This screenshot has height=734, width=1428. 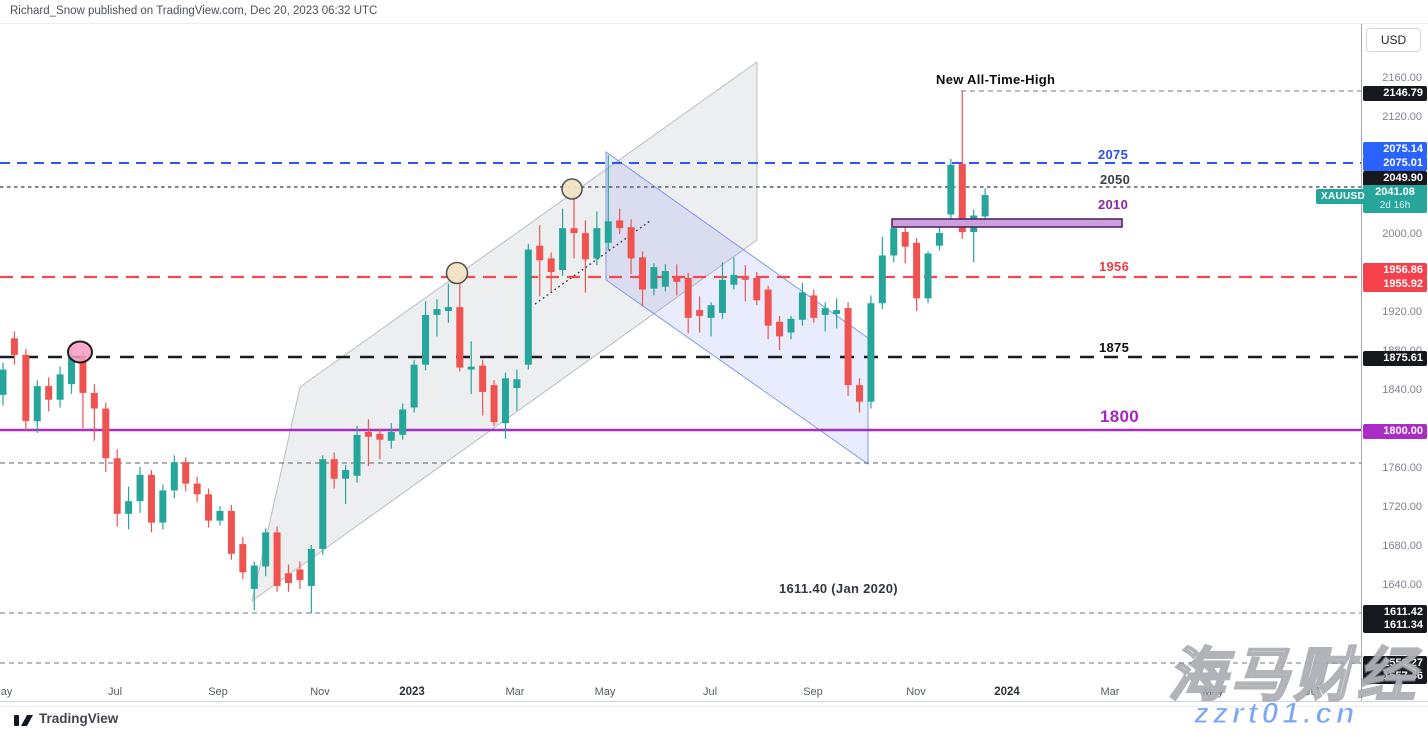 What do you see at coordinates (1395, 358) in the screenshot?
I see `axis-badge-1875.61: 1875.61` at bounding box center [1395, 358].